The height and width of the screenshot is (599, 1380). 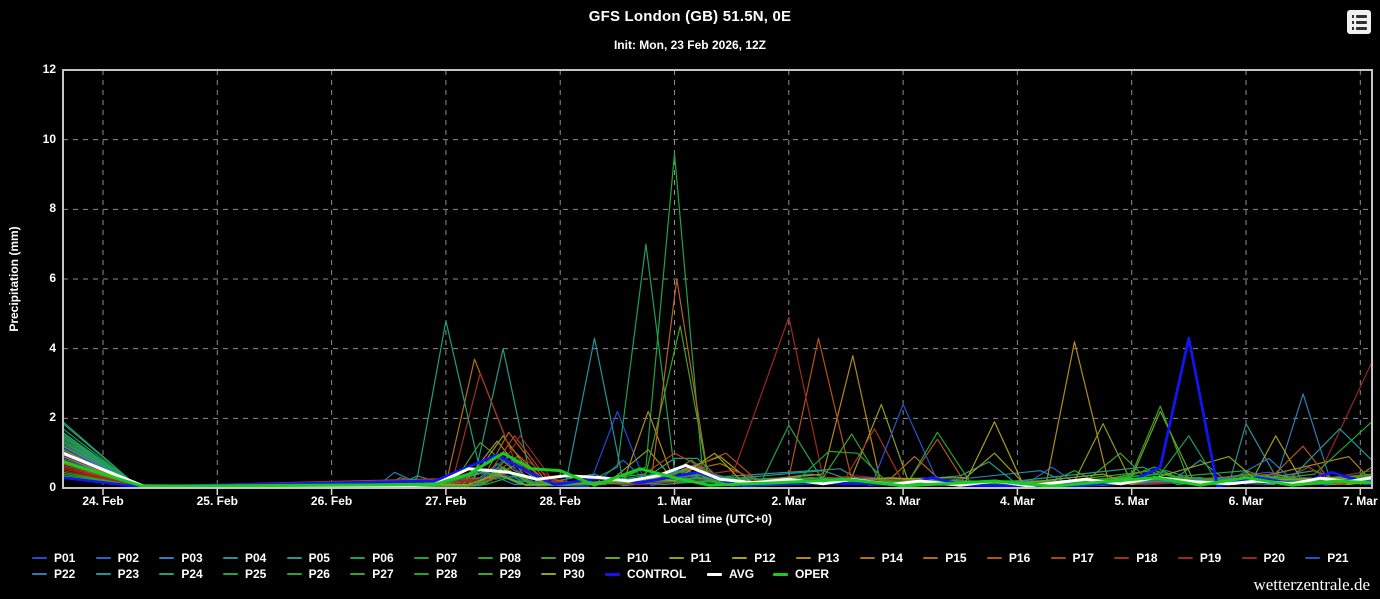 What do you see at coordinates (319, 574) in the screenshot?
I see `legend-label: P26` at bounding box center [319, 574].